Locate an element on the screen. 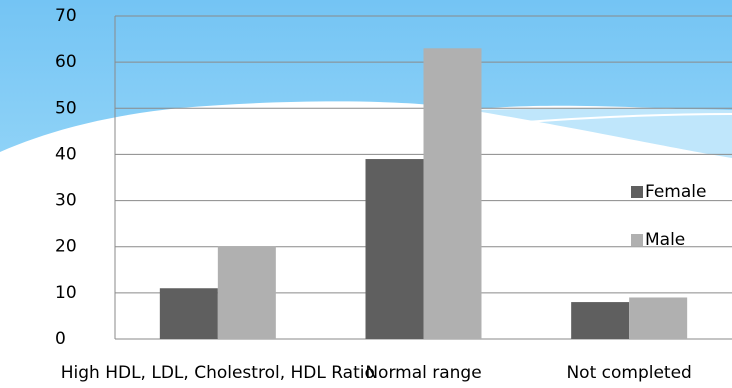 Image resolution: width=732 pixels, height=388 pixels. x-tick-label: High HDL, LDL, Cholestrol, HDL Ratio is located at coordinates (218, 373).